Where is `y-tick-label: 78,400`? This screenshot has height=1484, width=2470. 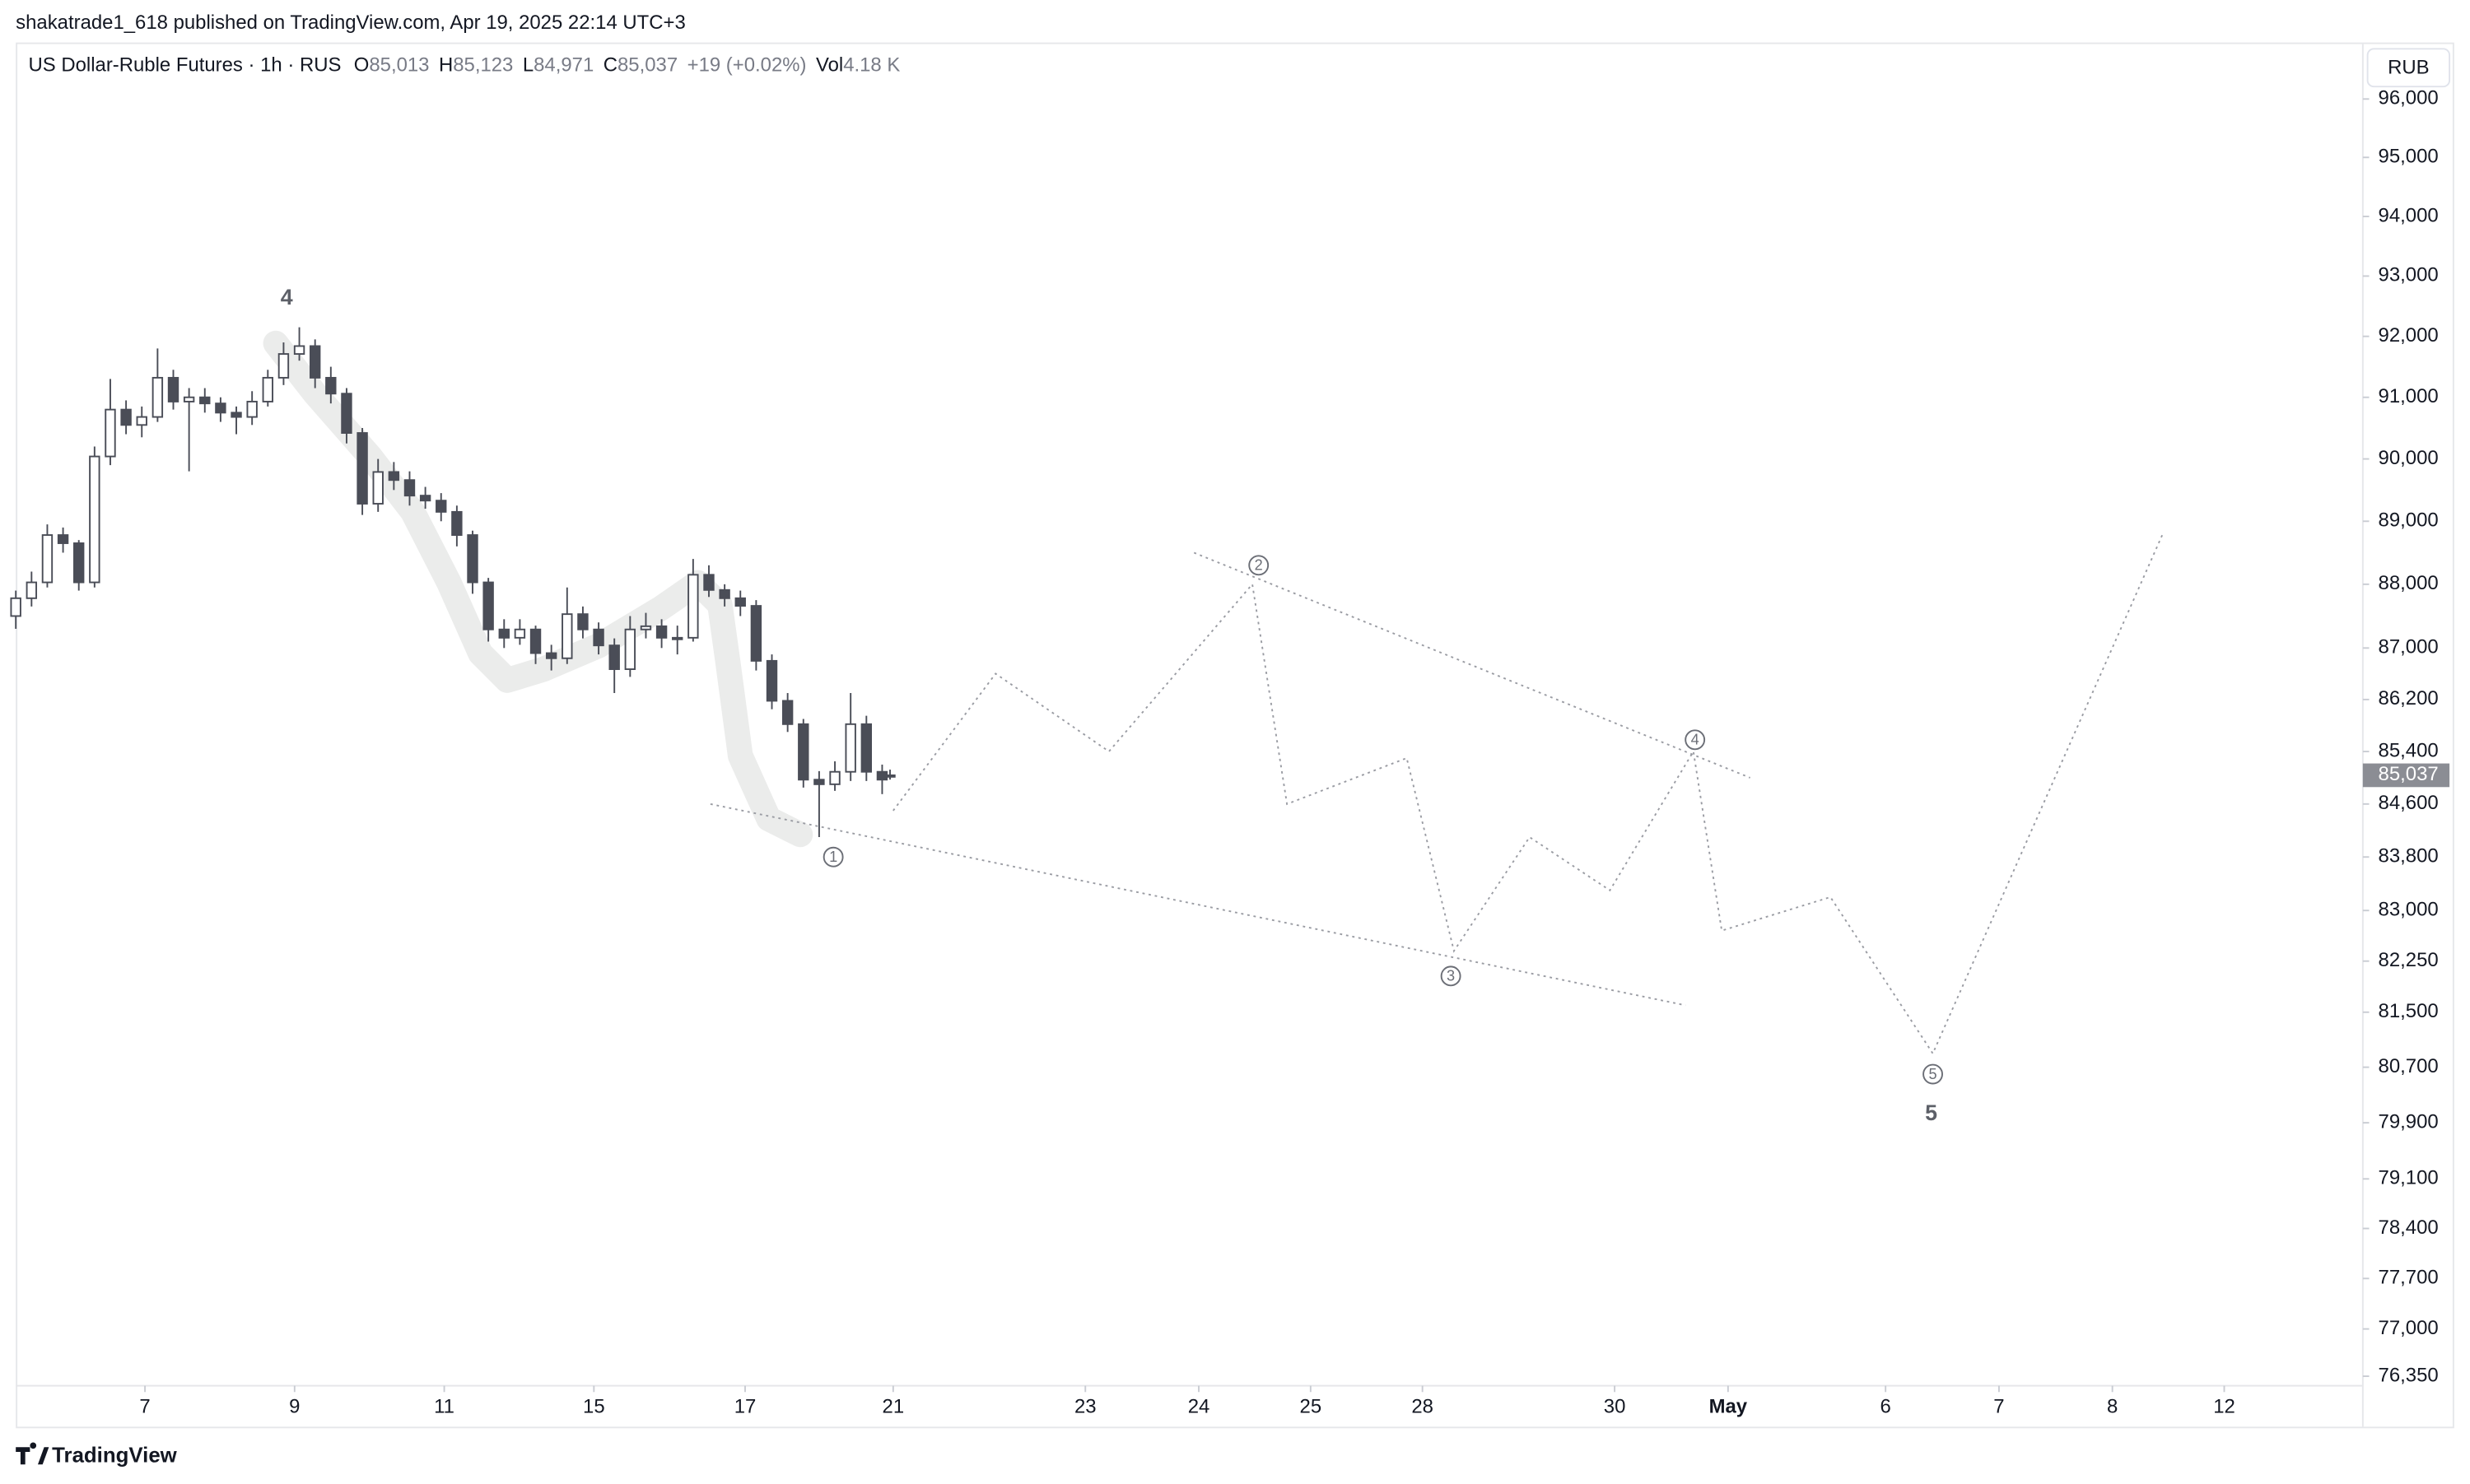 y-tick-label: 78,400 is located at coordinates (2409, 1228).